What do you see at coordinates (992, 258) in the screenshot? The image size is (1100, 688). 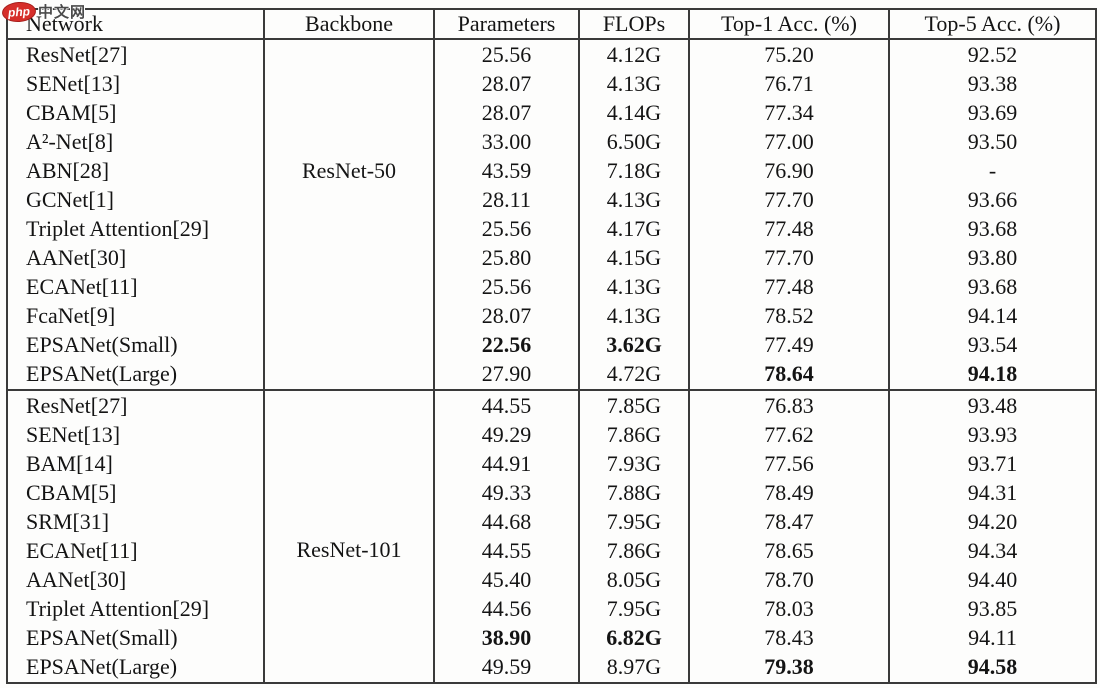 I see `top5-cell: 93.80` at bounding box center [992, 258].